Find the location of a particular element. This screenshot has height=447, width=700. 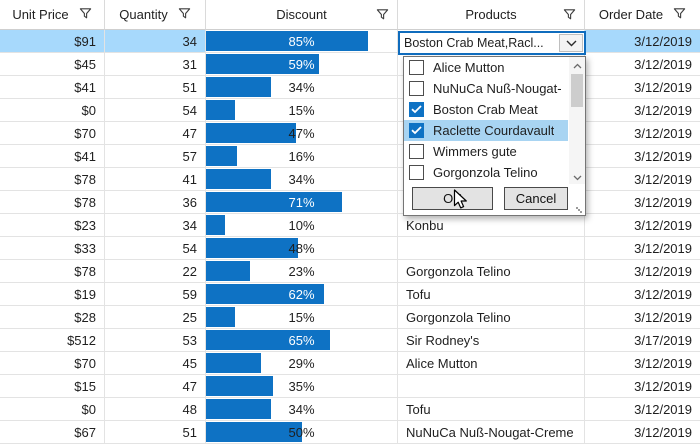

column-header-discount: Discount is located at coordinates (302, 15).